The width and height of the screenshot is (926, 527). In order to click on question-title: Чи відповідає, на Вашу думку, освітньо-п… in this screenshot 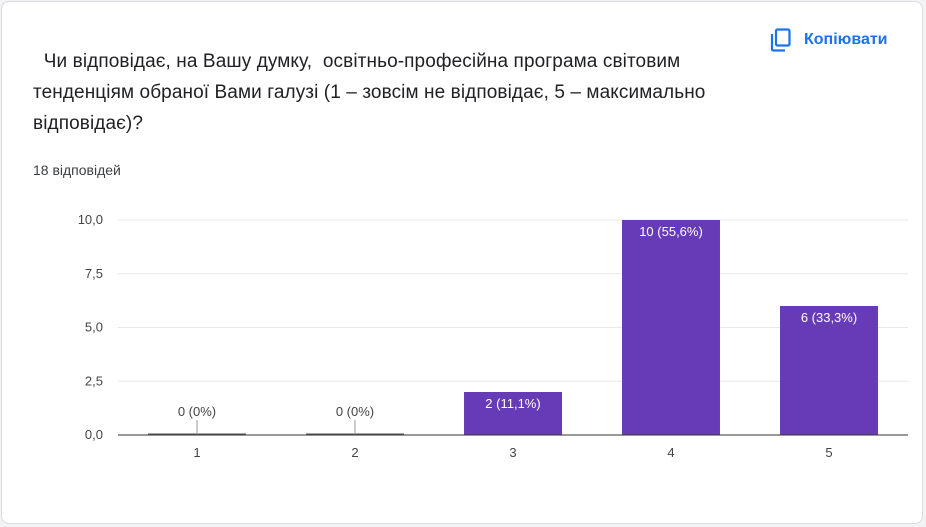, I will do `click(372, 92)`.